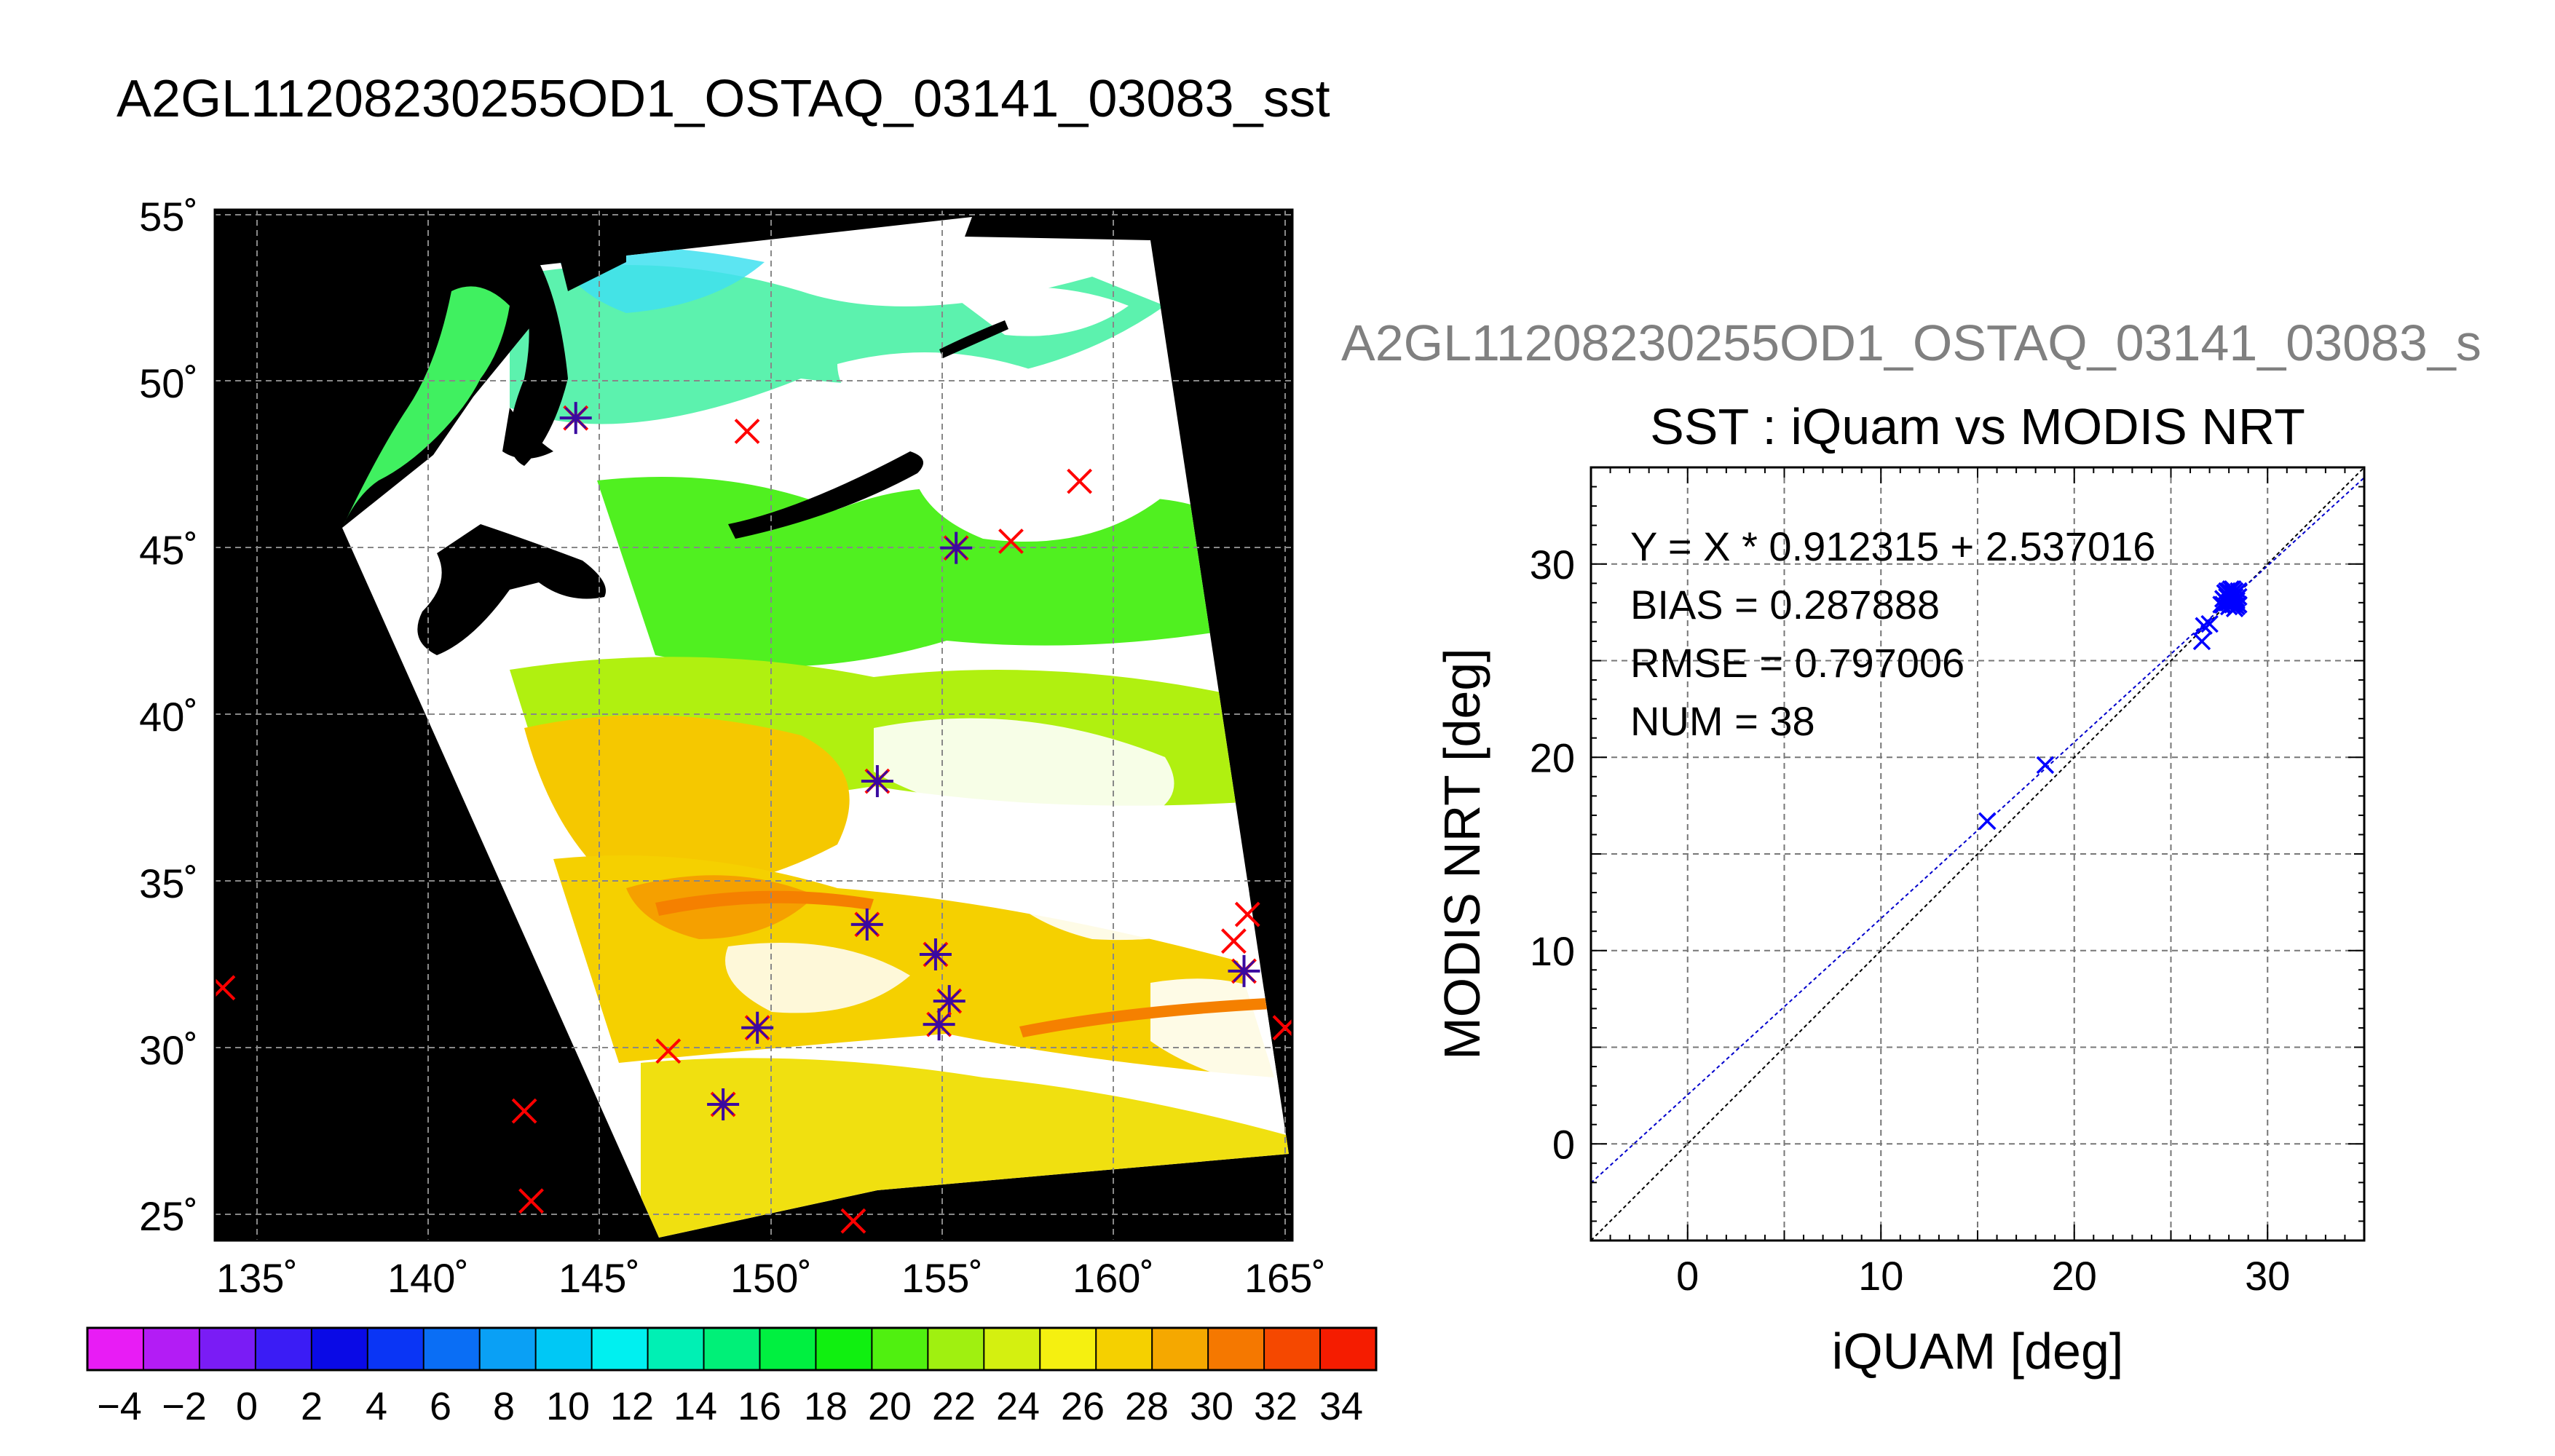 This screenshot has height=1456, width=2555. What do you see at coordinates (504, 1406) in the screenshot?
I see `colorbar-label: 8` at bounding box center [504, 1406].